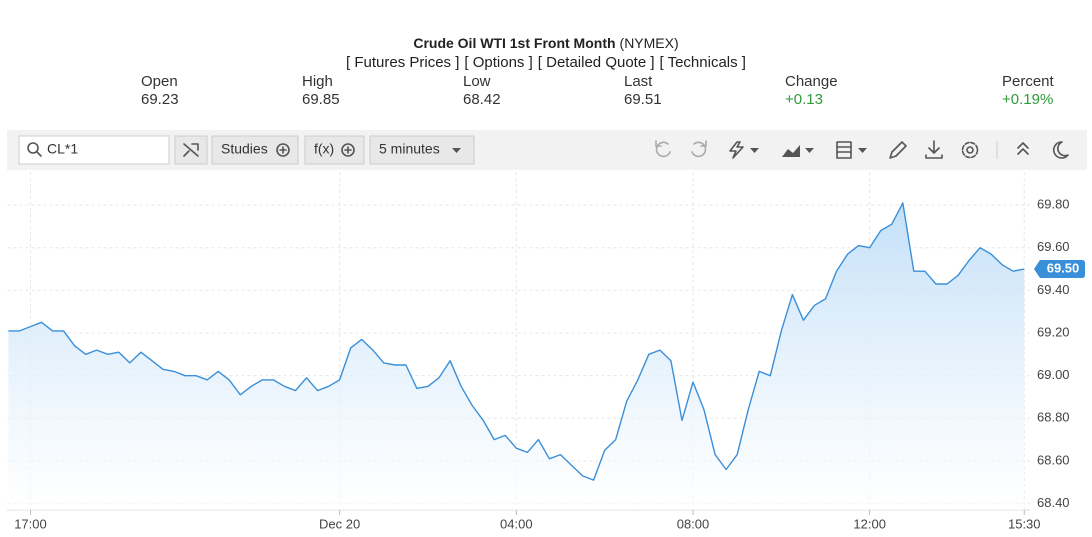 The image size is (1092, 537). I want to click on x-tick-label: 15:30, so click(1024, 523).